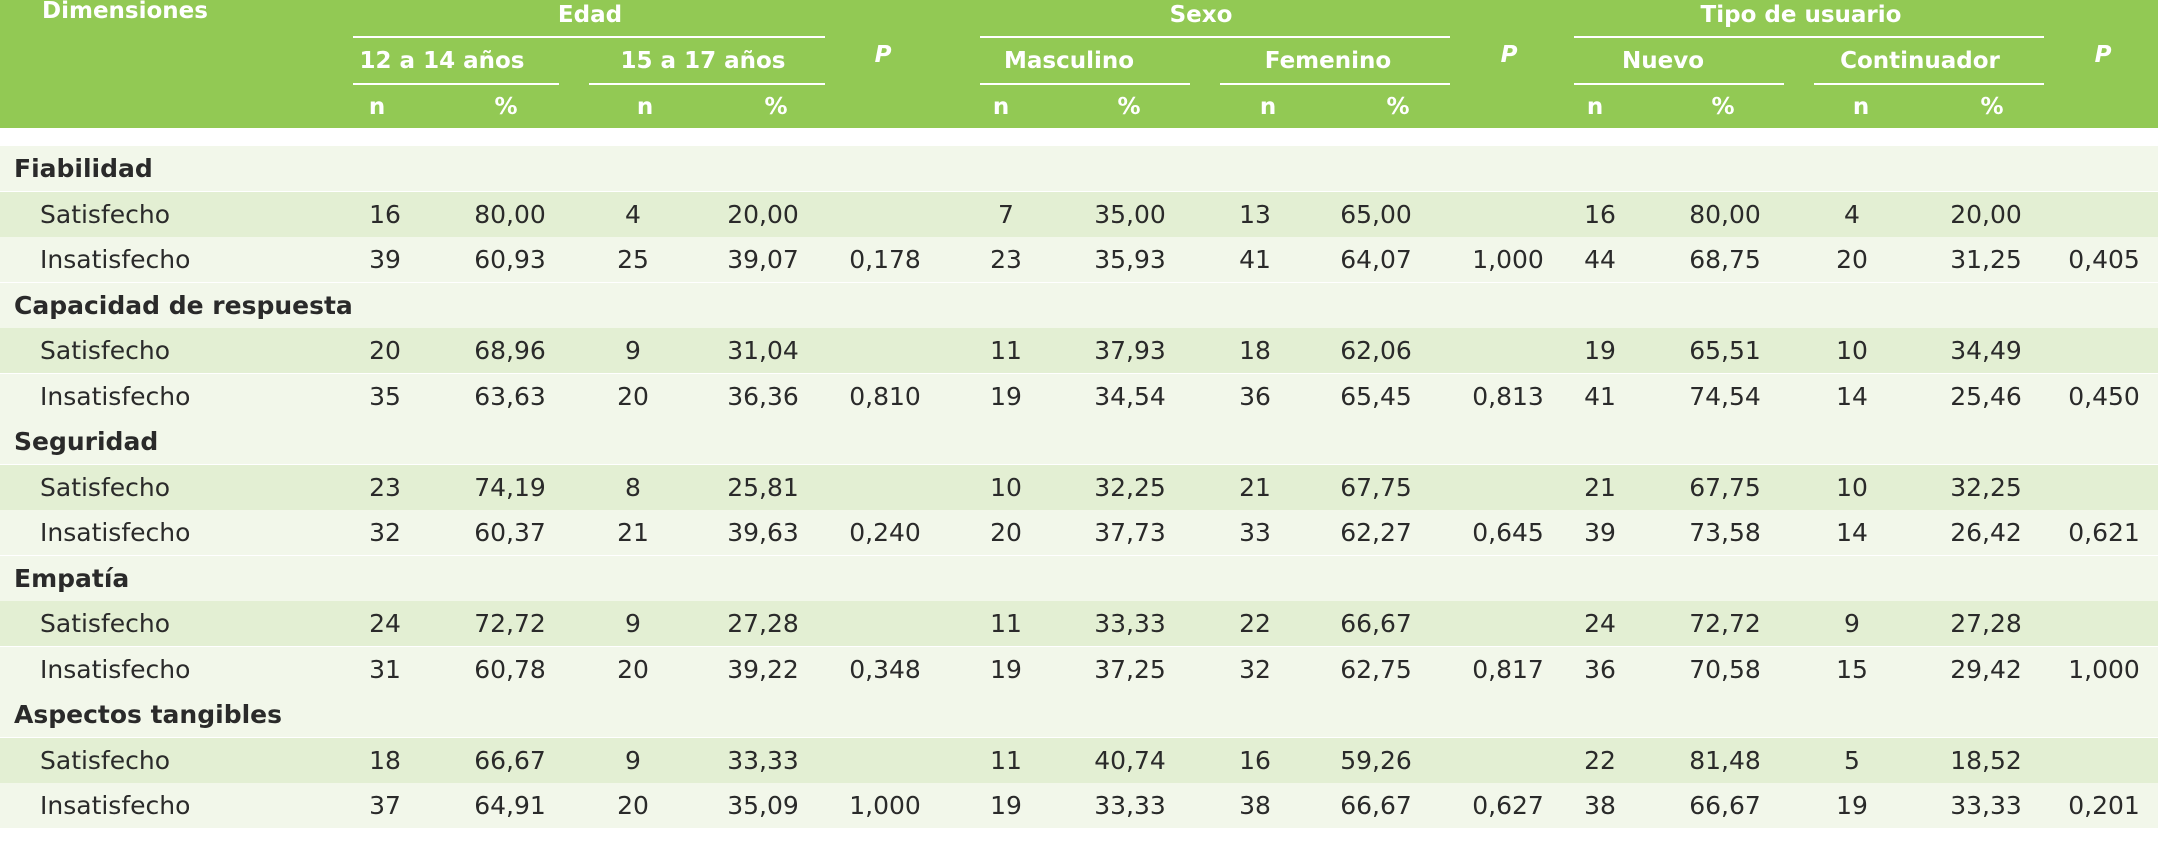 This screenshot has height=857, width=2158. Describe the element at coordinates (1130, 214) in the screenshot. I see `table-cell: 35,00` at that location.